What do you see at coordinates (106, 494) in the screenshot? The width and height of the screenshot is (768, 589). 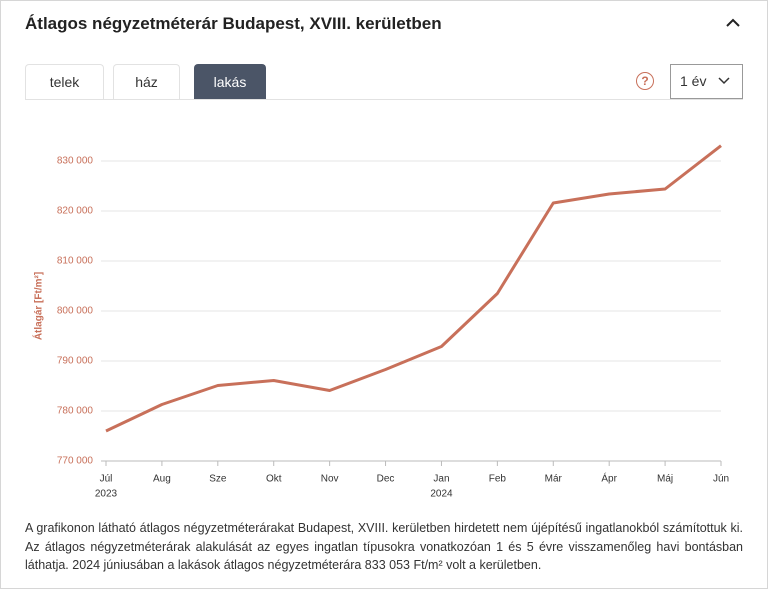 I see `x-tick-year: 2023` at bounding box center [106, 494].